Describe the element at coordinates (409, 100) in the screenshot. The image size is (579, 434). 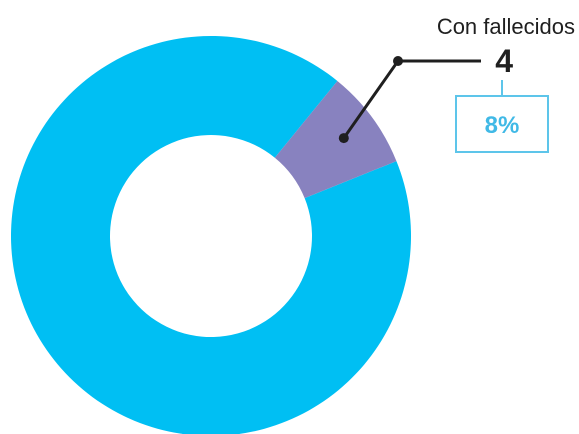
I see `leader-line` at that location.